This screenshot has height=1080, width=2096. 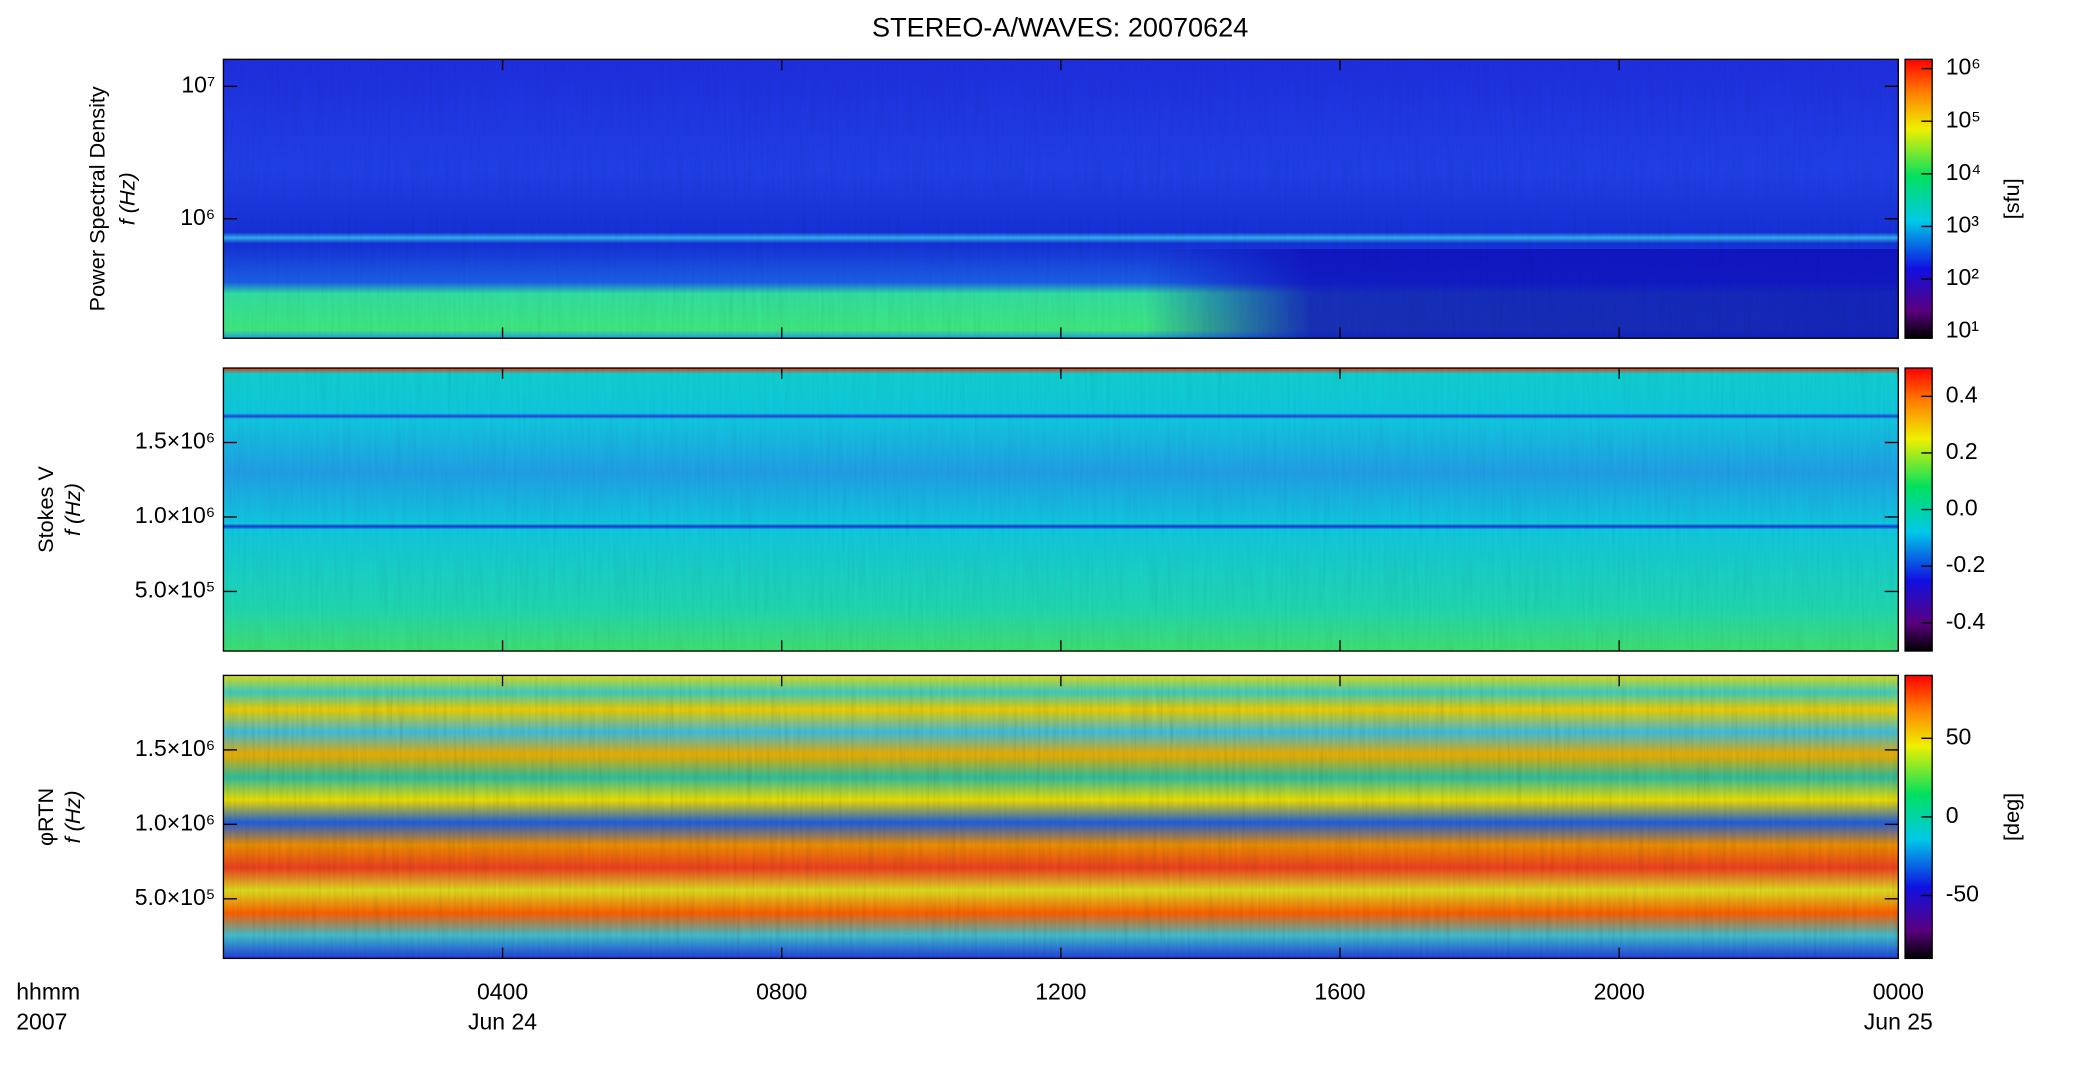 What do you see at coordinates (1962, 508) in the screenshot?
I see `colorbar-tick-label: 0.0` at bounding box center [1962, 508].